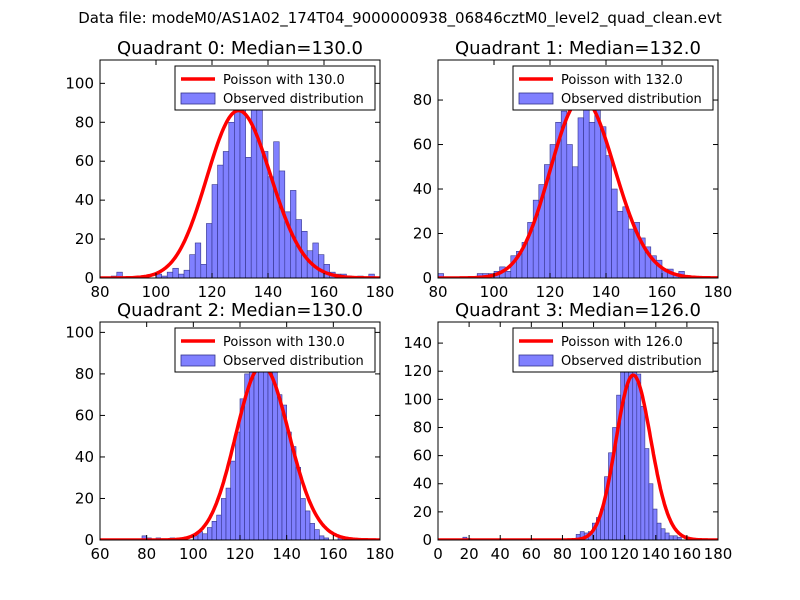 The width and height of the screenshot is (800, 600). I want to click on legend: Poisson with 126.0 Observed distribution, so click(613, 350).